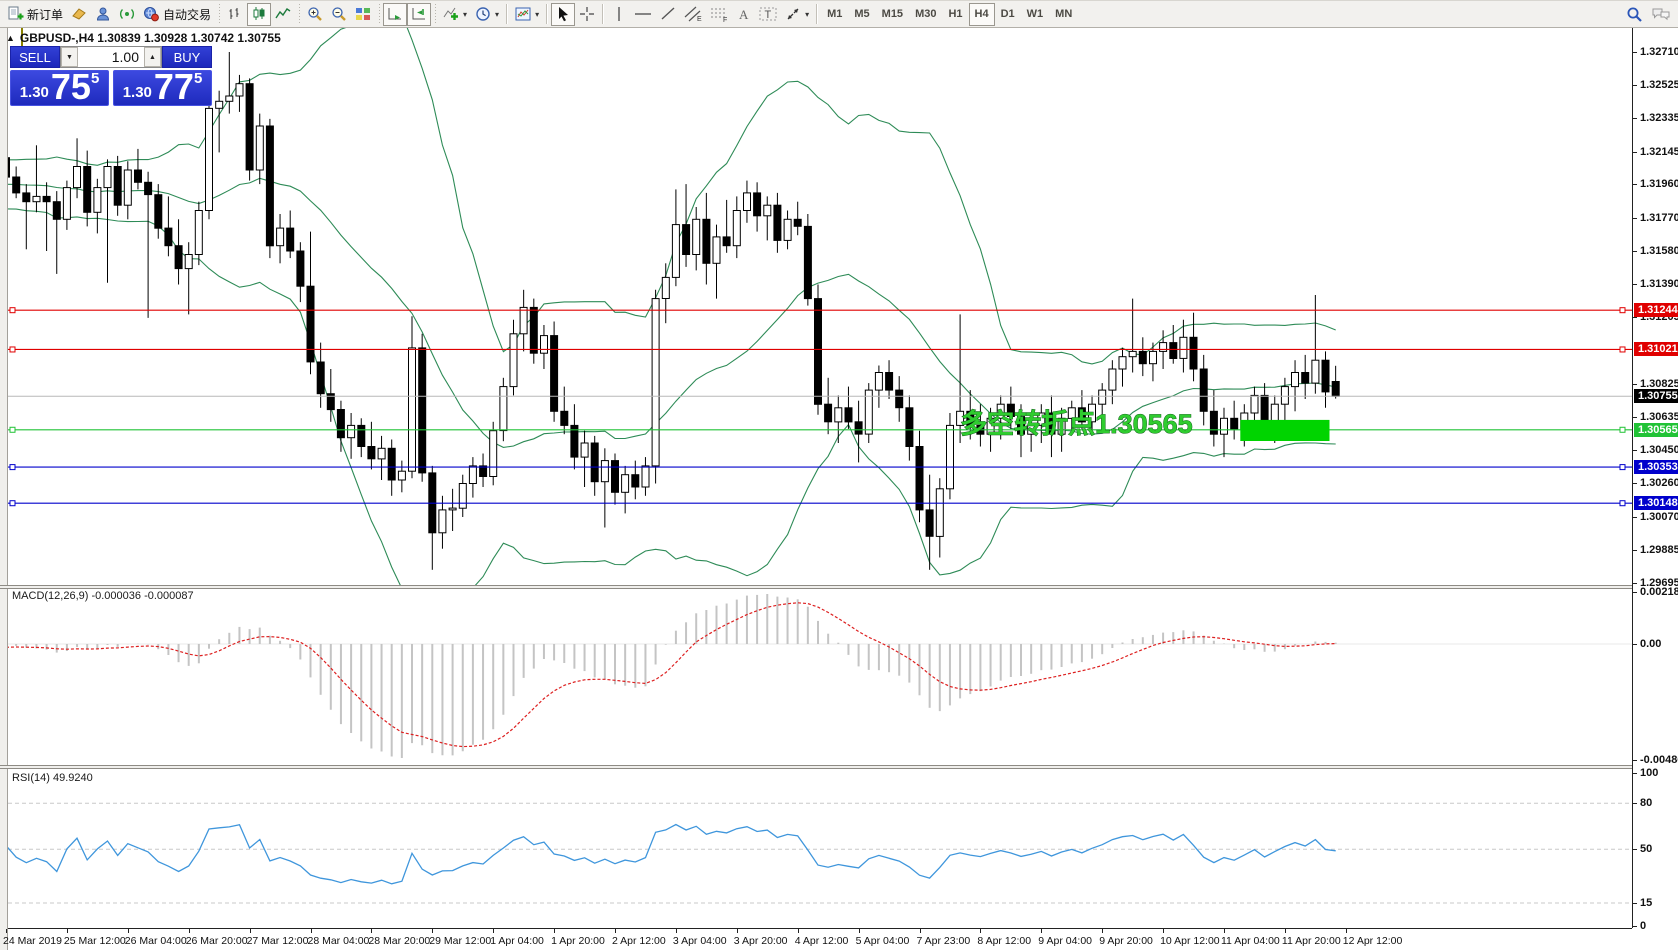  I want to click on time-axis-tick, so click(737, 931).